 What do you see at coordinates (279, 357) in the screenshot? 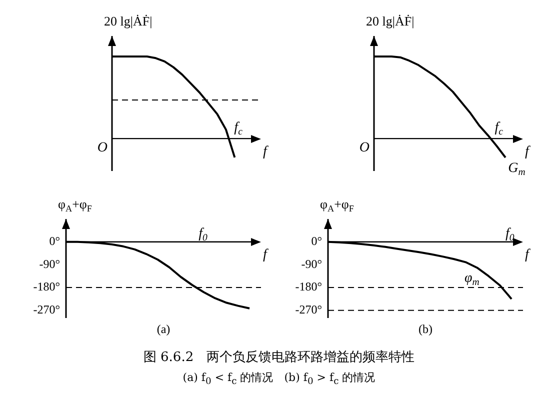
I see `text: 图 6.6.2 两个负反馈电路环路增益的频率特性` at bounding box center [279, 357].